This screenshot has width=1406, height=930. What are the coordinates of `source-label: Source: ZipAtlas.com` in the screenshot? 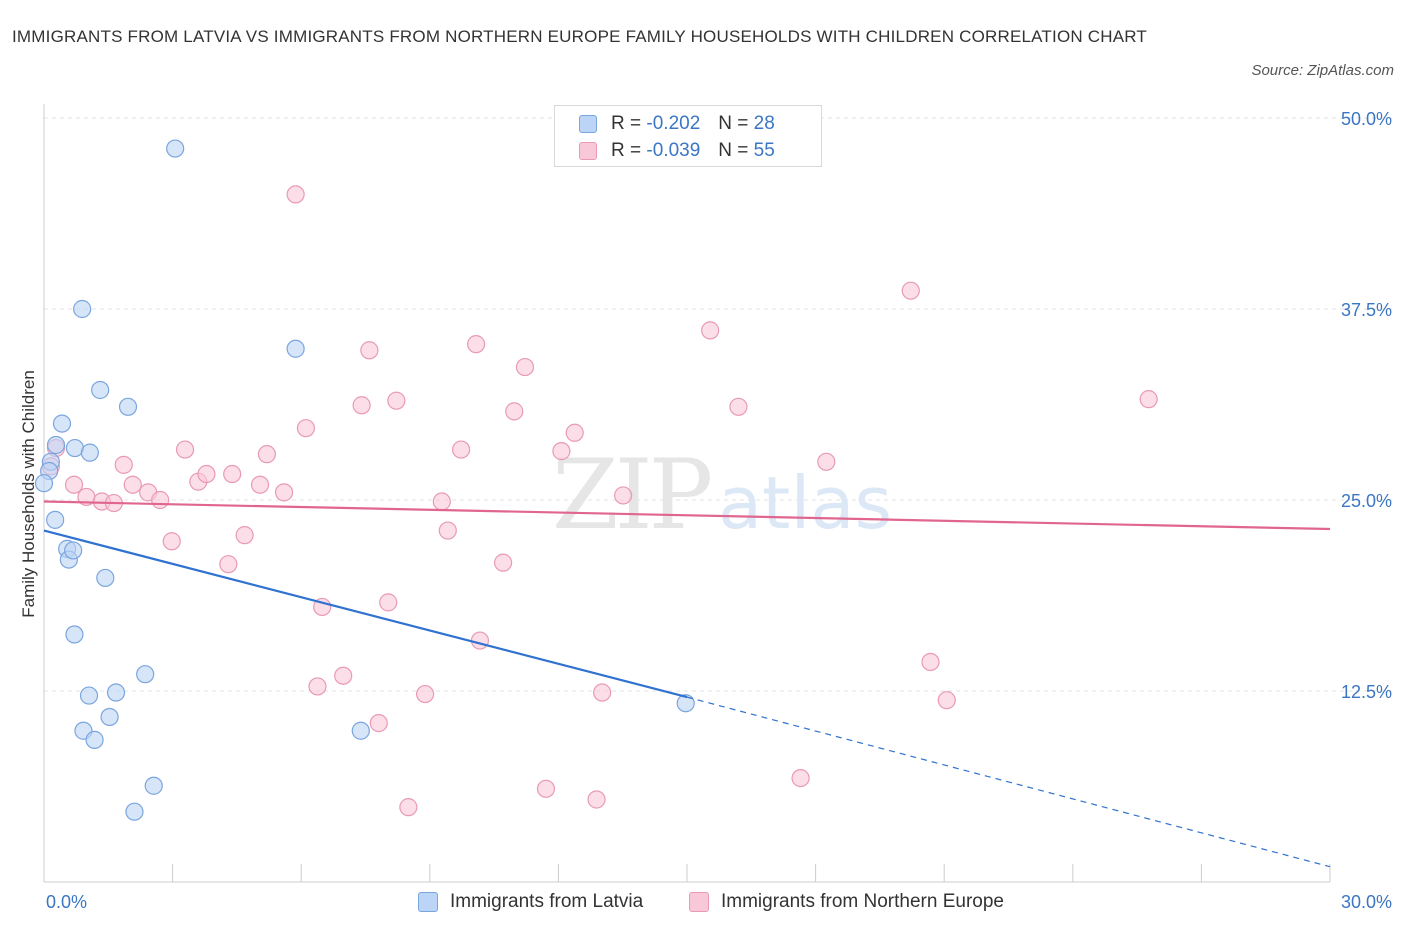 It's located at (1322, 70).